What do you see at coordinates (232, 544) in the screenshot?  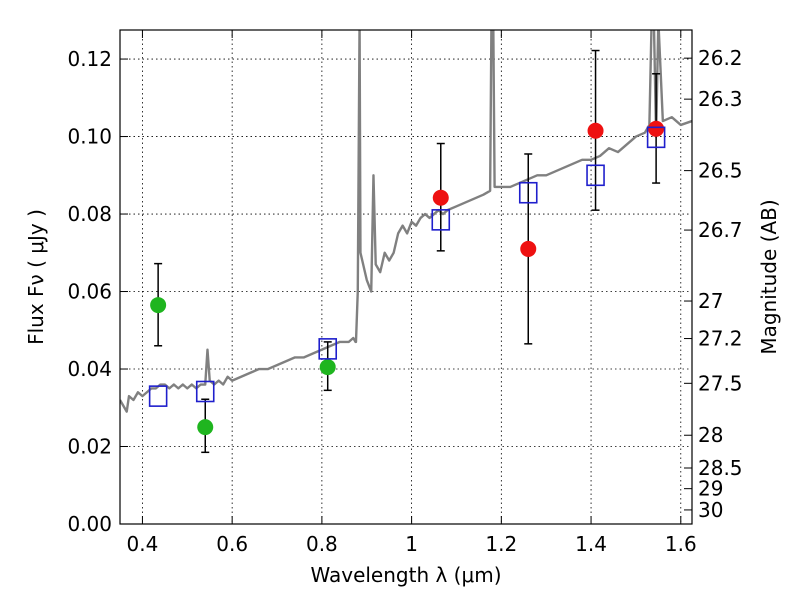 I see `x-tick-label: 0.6` at bounding box center [232, 544].